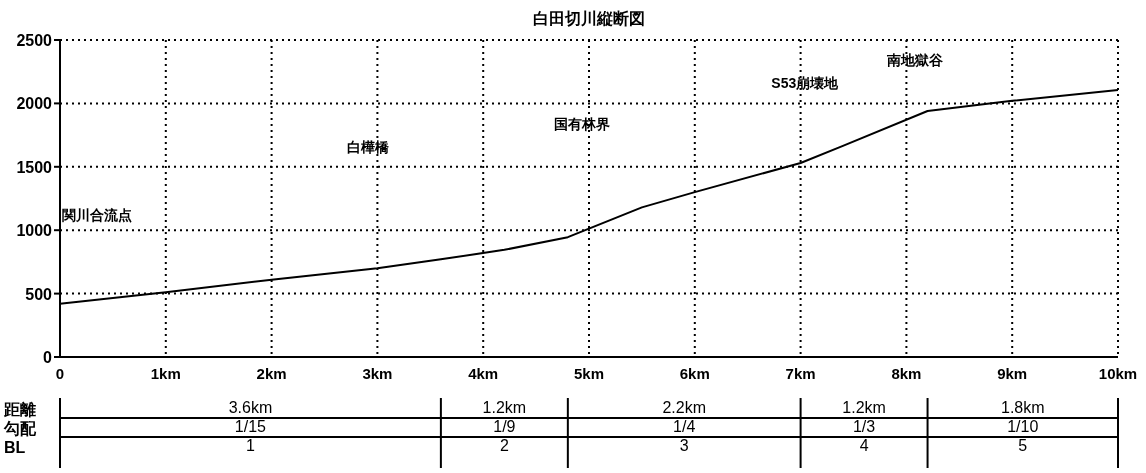 This screenshot has width=1146, height=473. Describe the element at coordinates (34, 40) in the screenshot. I see `y-tick-label: 2500` at that location.